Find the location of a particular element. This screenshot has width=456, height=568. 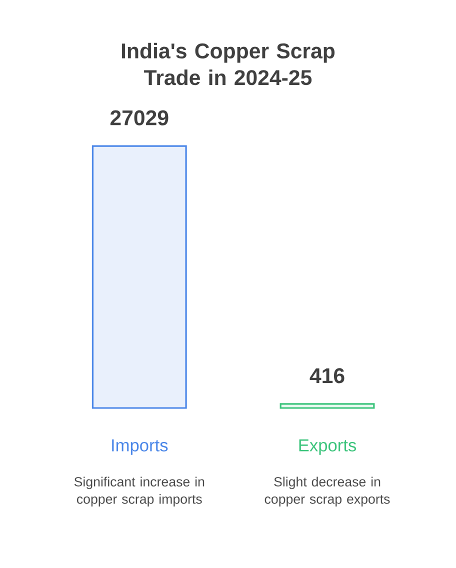

data-label: 416 is located at coordinates (327, 376).